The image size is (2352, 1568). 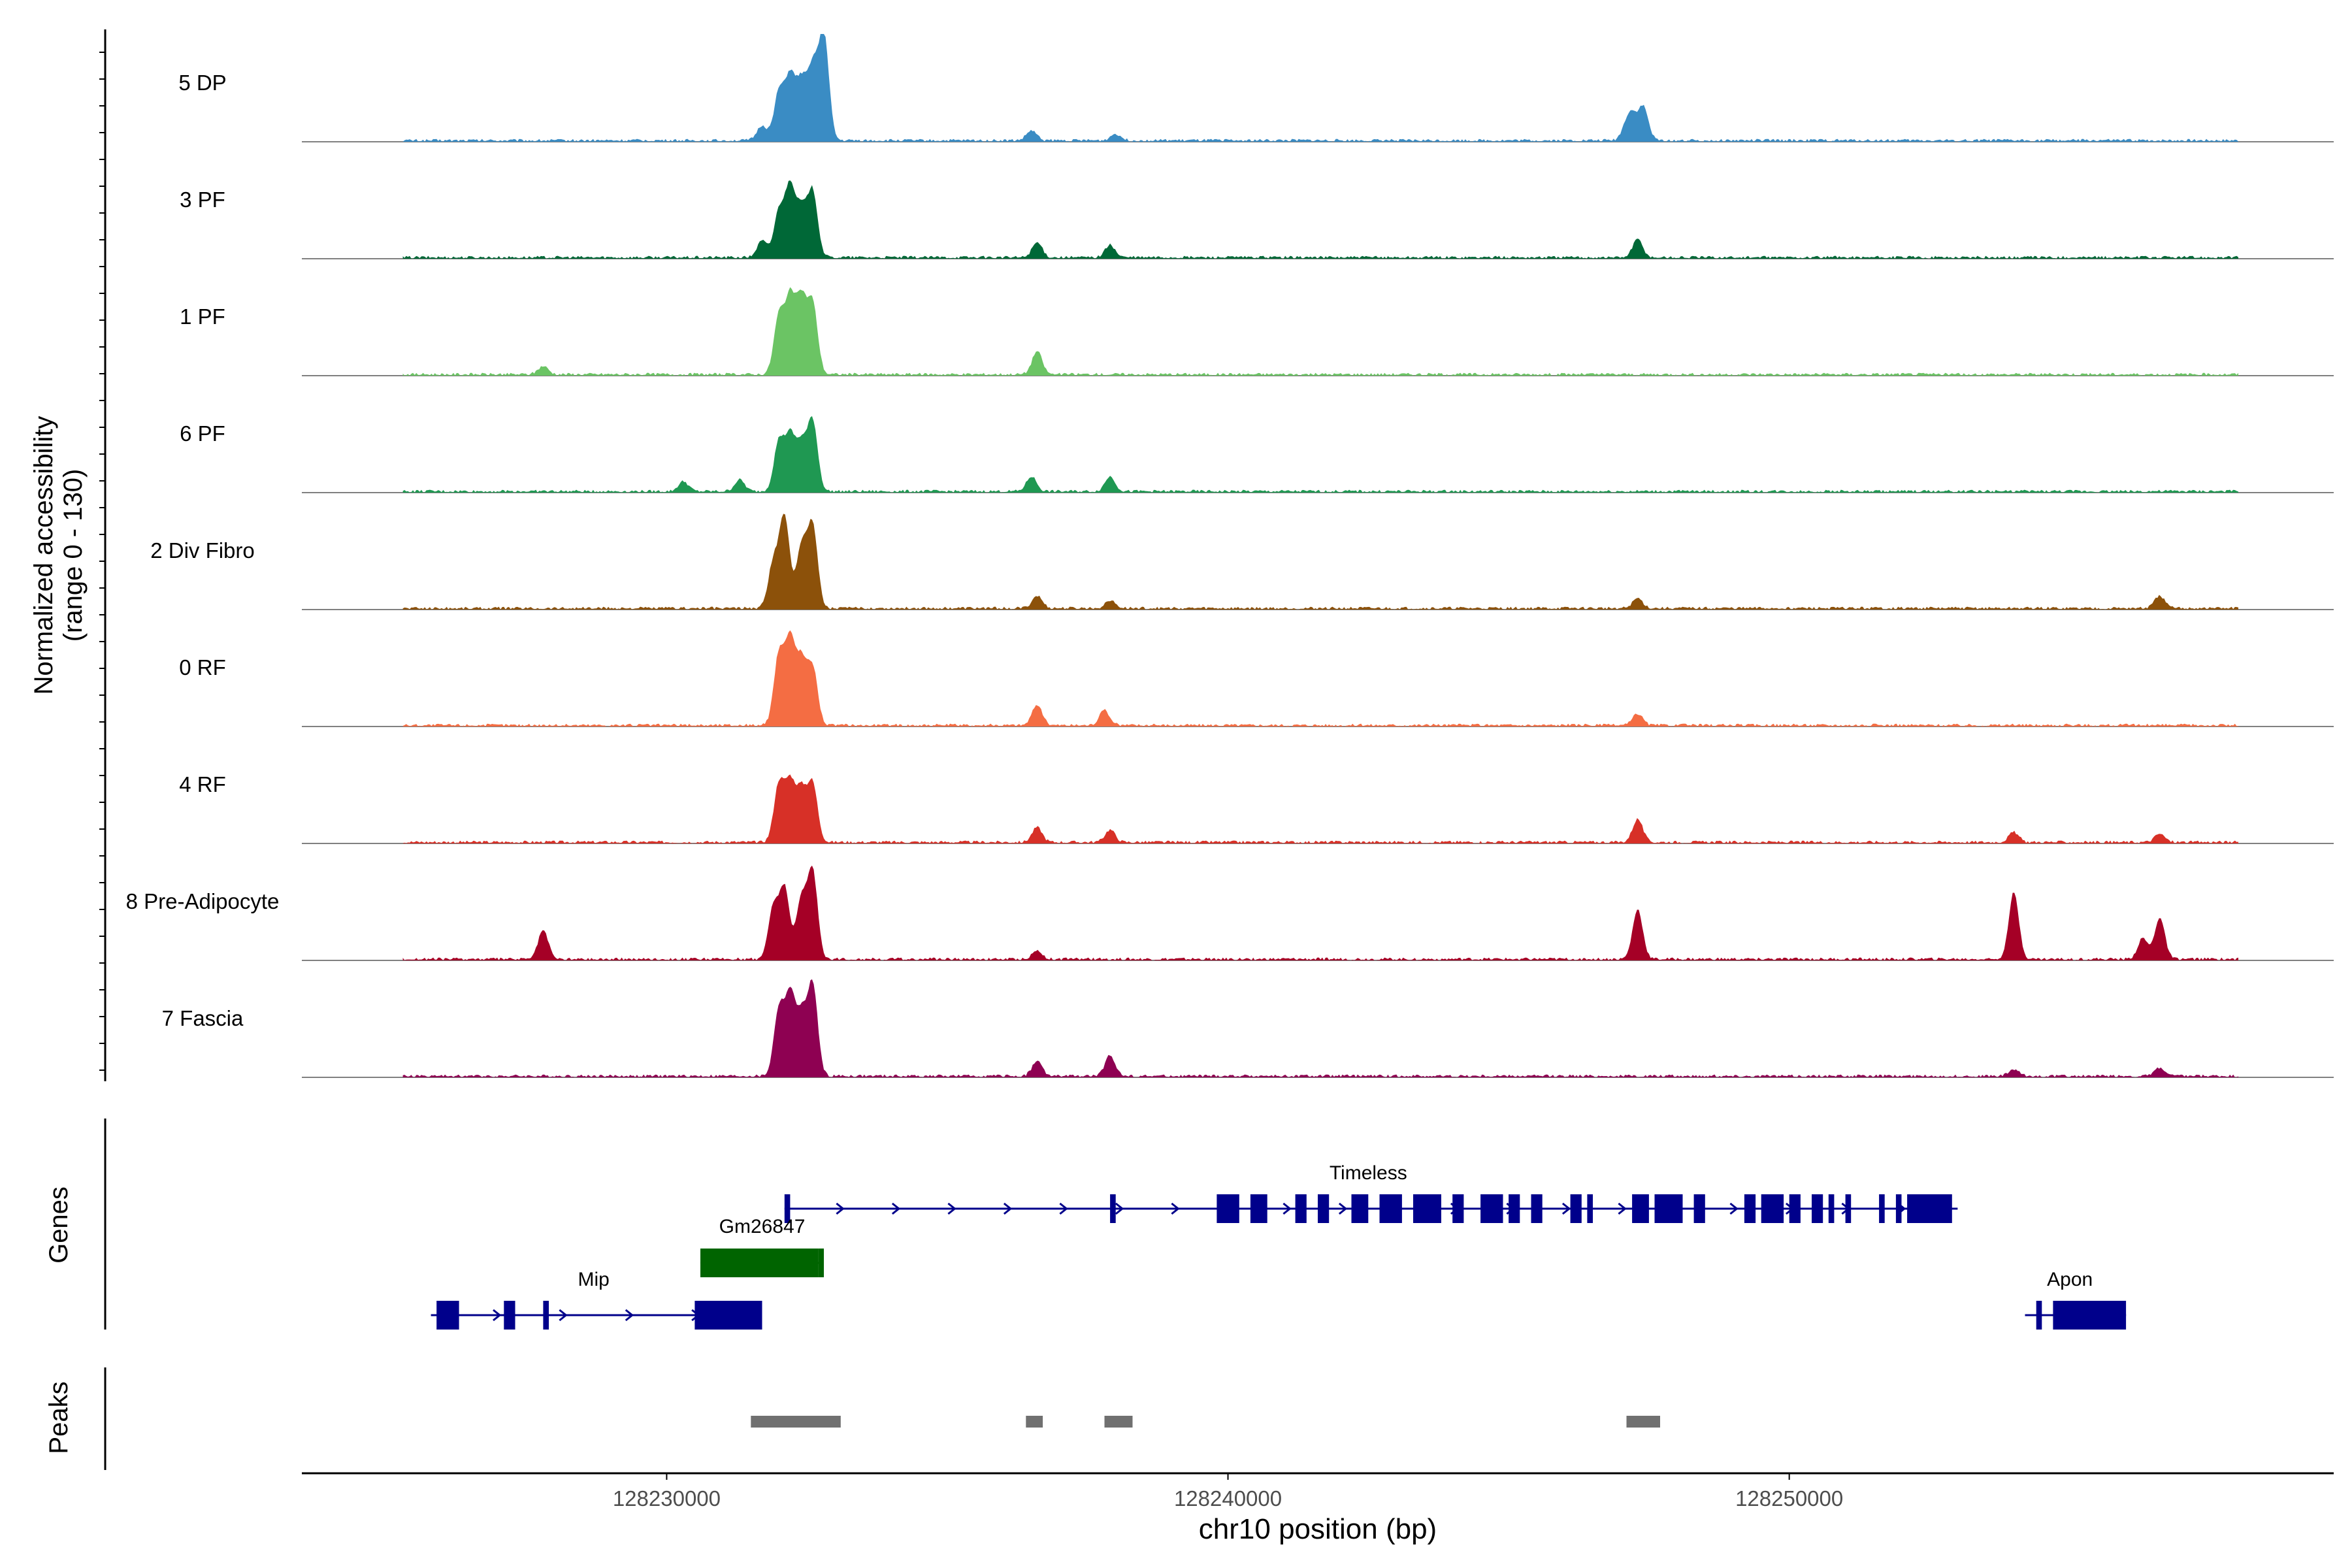 I want to click on x-axis-label: chr10 position (bp), so click(x=1318, y=1529).